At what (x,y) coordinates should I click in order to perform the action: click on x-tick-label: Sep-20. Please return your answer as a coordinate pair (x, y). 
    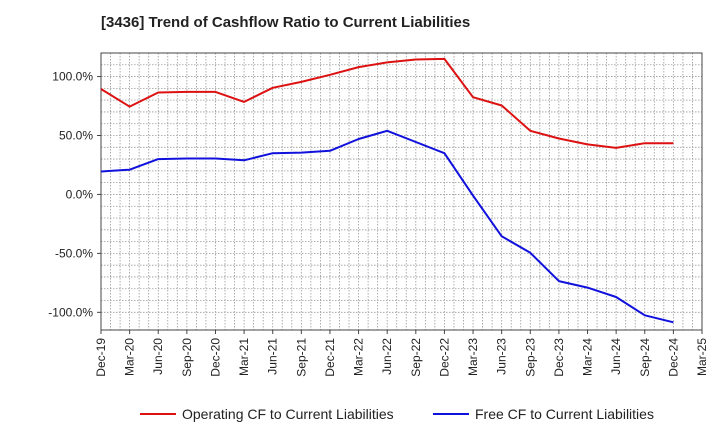
    Looking at the image, I should click on (187, 357).